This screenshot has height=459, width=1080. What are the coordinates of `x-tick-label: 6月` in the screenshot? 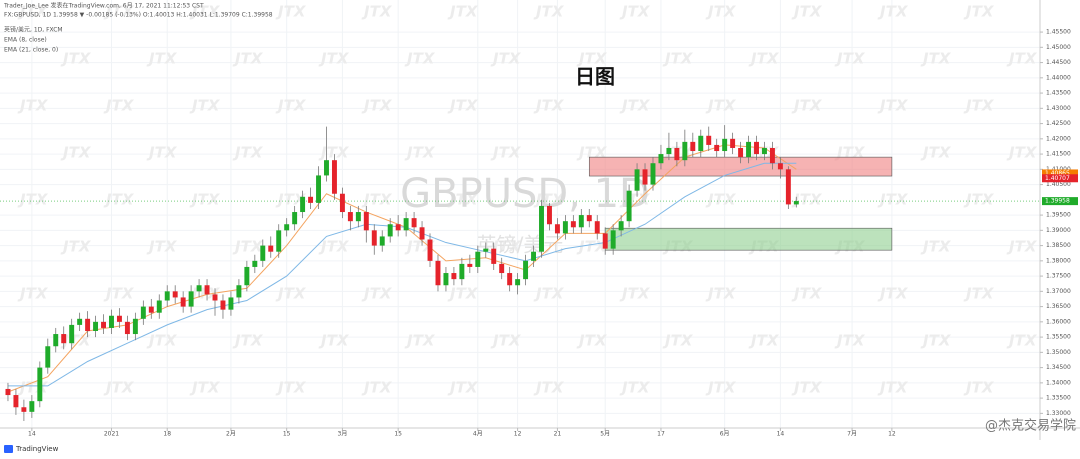 It's located at (725, 434).